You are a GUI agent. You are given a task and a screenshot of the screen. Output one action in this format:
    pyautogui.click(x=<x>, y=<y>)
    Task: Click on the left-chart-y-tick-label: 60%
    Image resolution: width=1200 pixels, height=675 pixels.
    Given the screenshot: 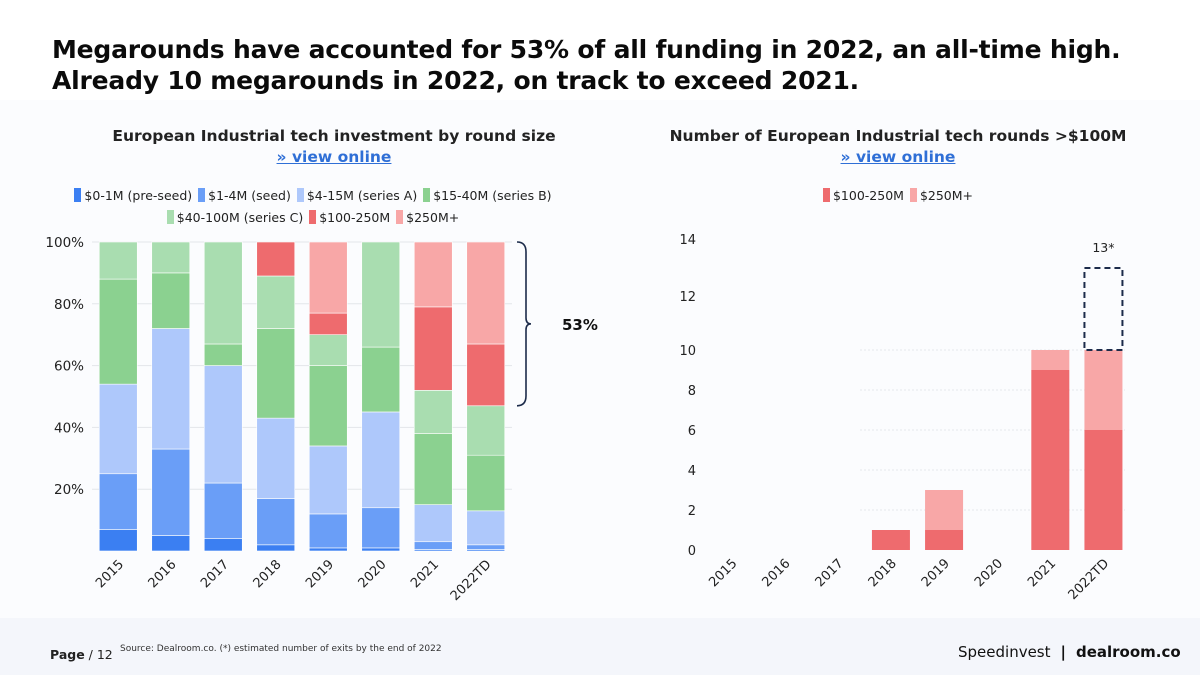 What is the action you would take?
    pyautogui.click(x=69, y=367)
    